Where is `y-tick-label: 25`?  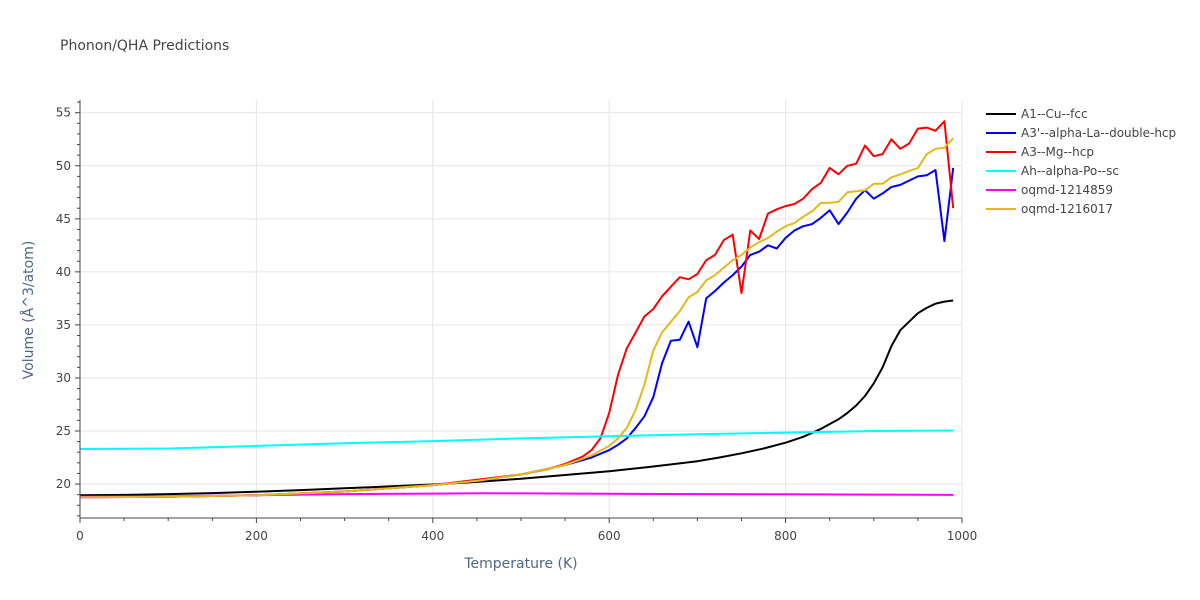
y-tick-label: 25 is located at coordinates (63, 431).